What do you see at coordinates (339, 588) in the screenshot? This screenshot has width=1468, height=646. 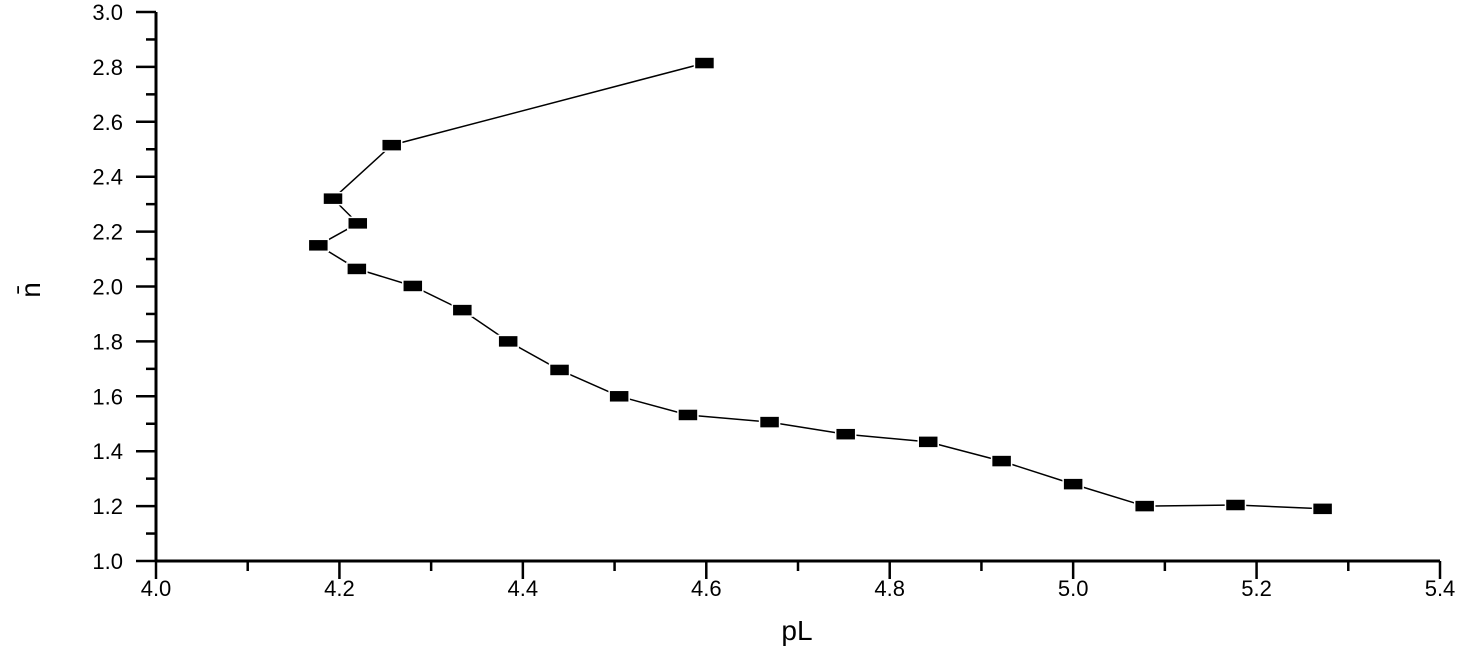 I see `x-tick-label: 4.2` at bounding box center [339, 588].